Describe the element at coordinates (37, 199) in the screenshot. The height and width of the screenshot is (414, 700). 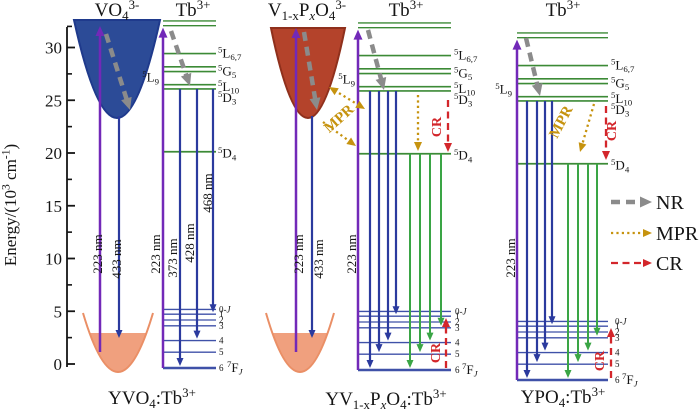
I see `energy-axis: 0 5 10 15 20 25 30 Energy/(103 cm-1)` at that location.